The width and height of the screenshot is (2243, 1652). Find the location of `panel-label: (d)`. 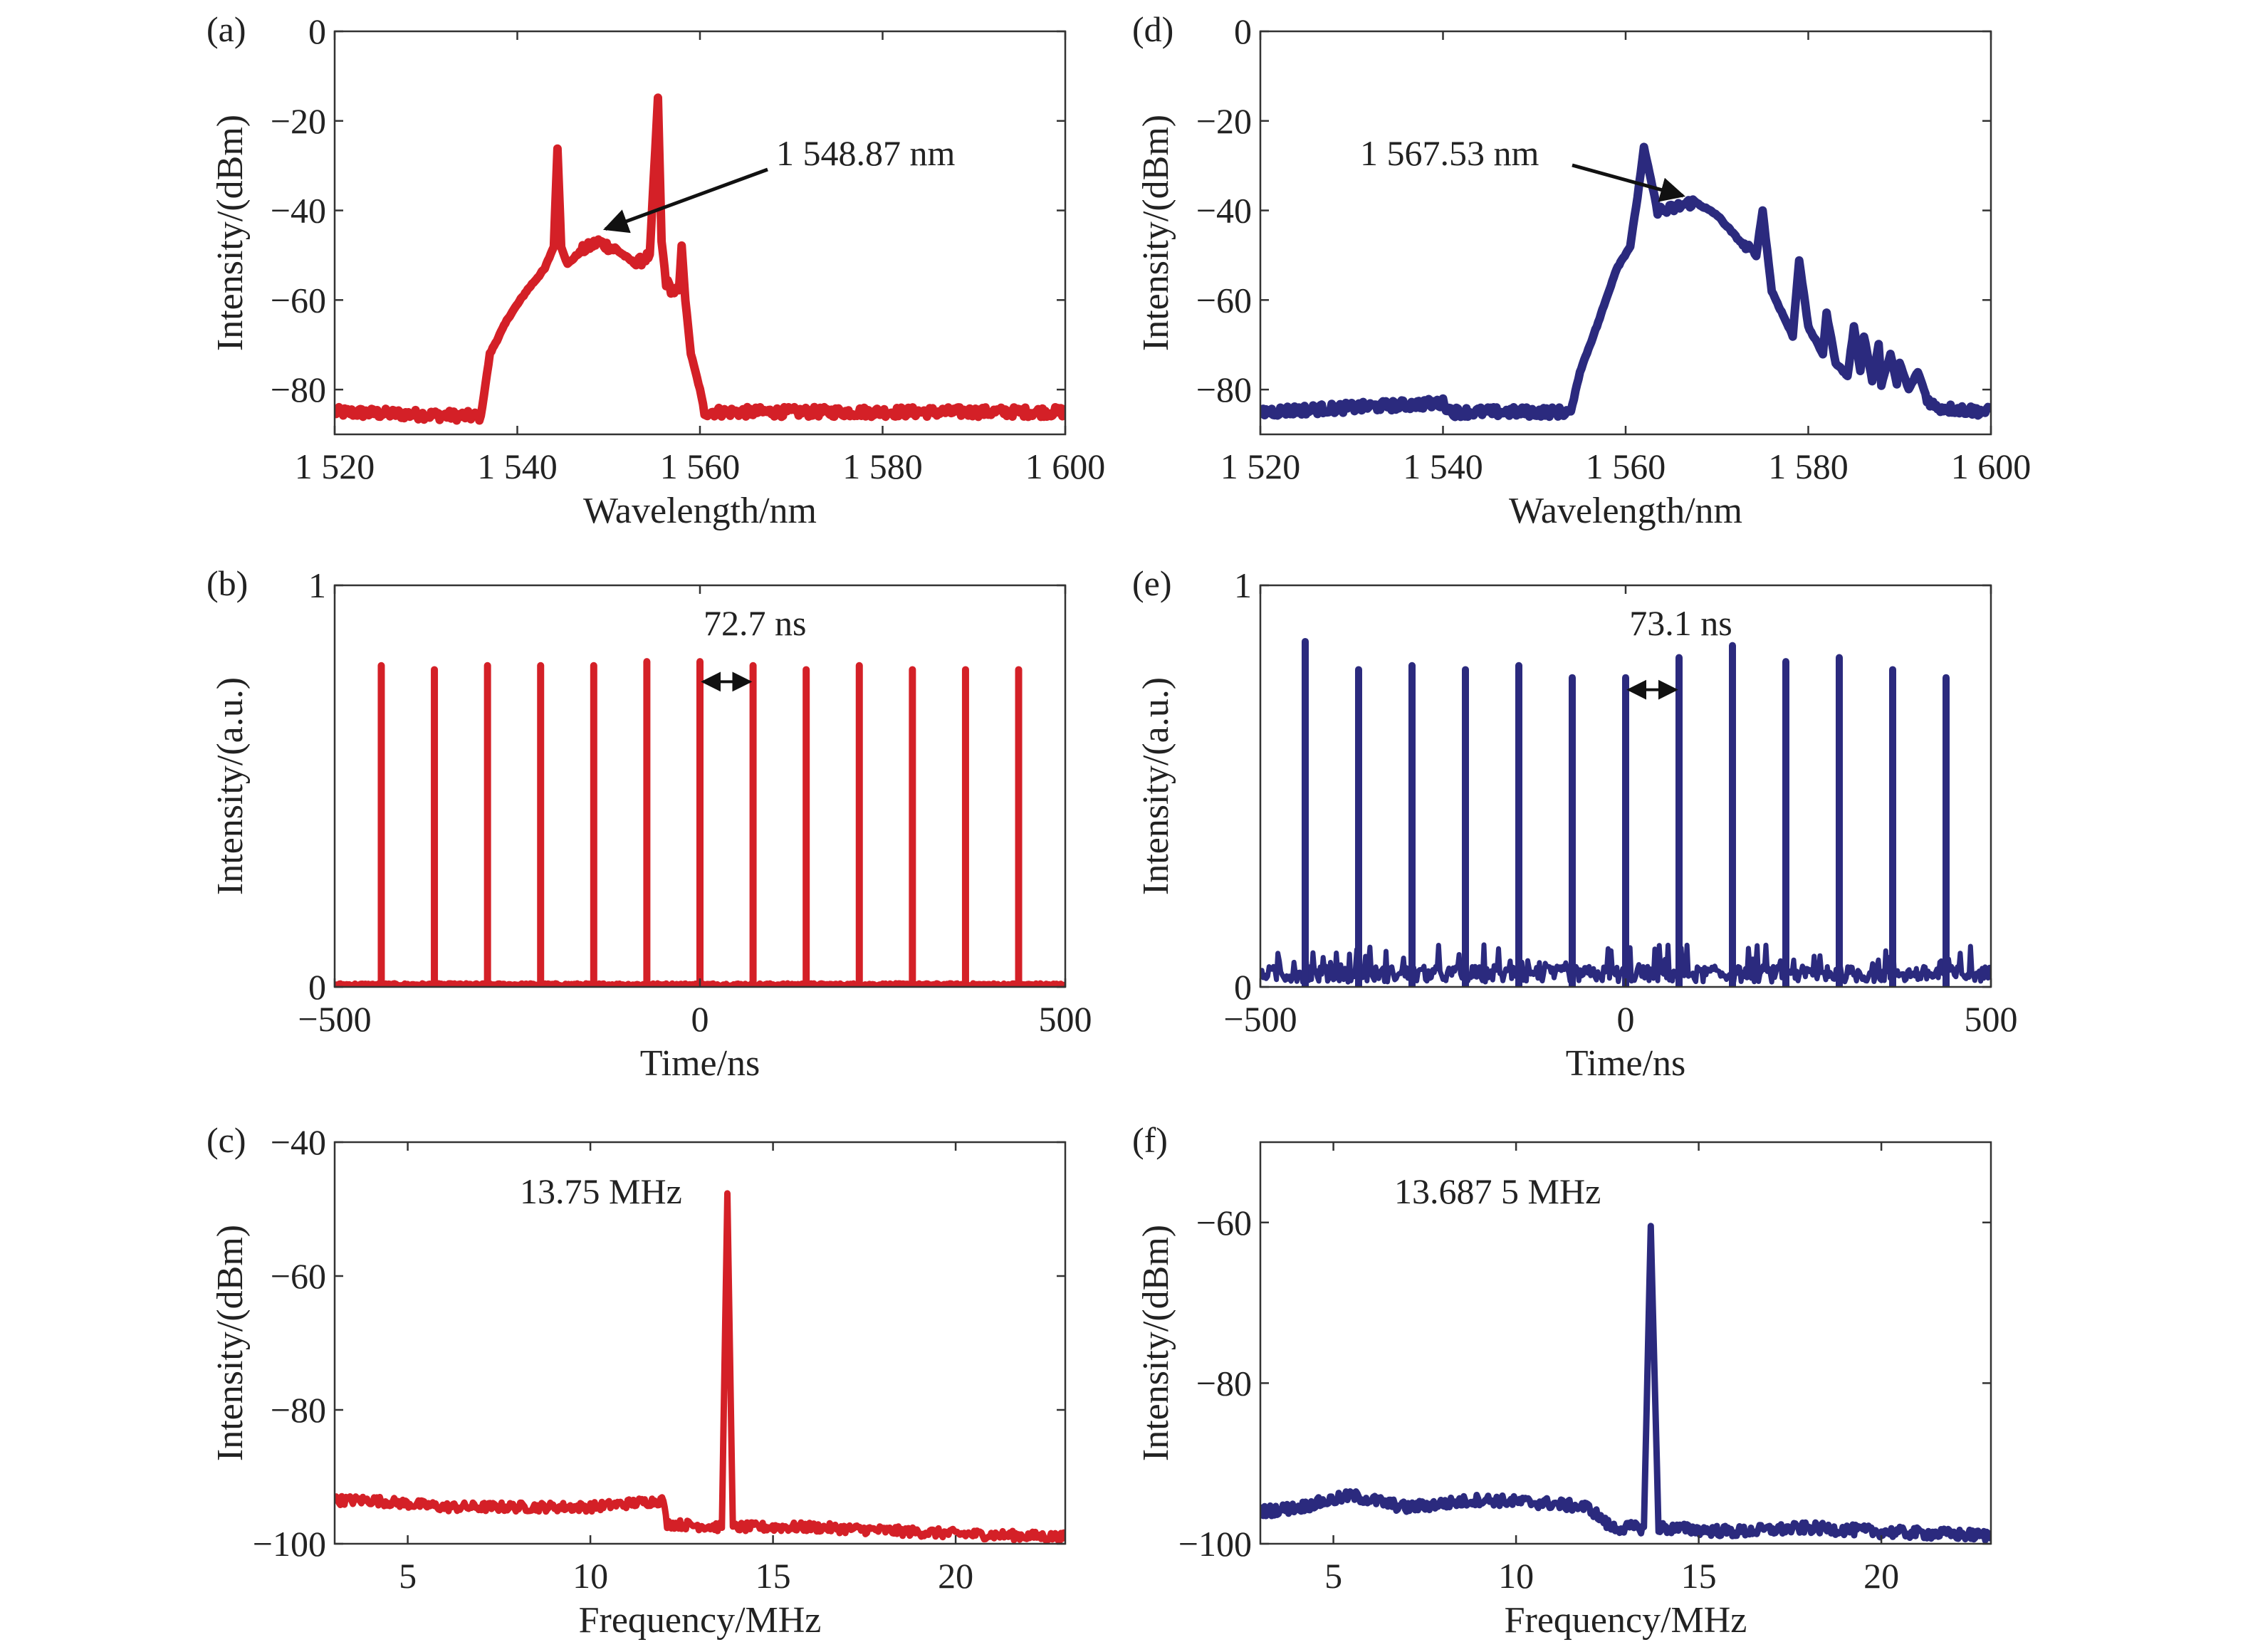

panel-label: (d) is located at coordinates (1152, 29).